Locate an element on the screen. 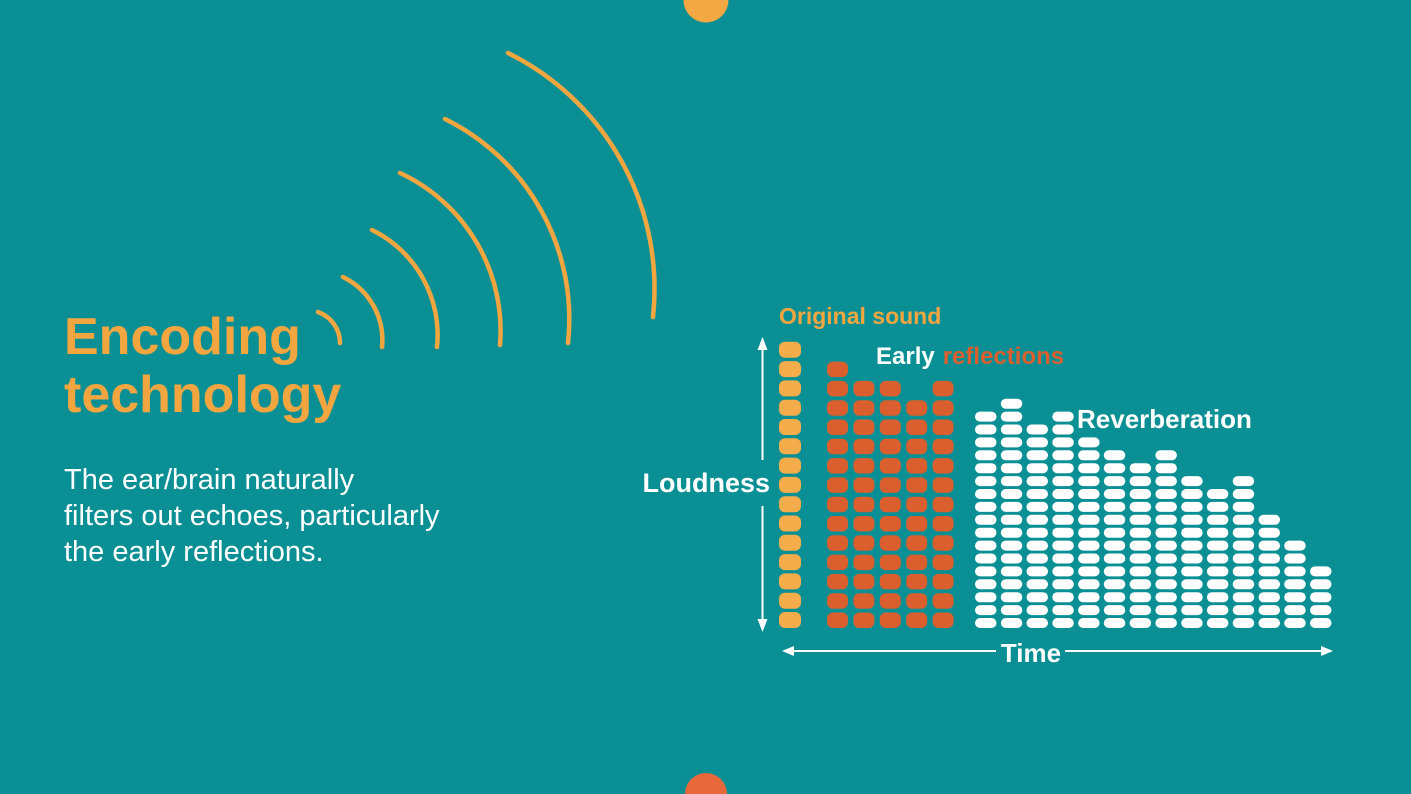  loudness-arrow-up-icon is located at coordinates (762, 343).